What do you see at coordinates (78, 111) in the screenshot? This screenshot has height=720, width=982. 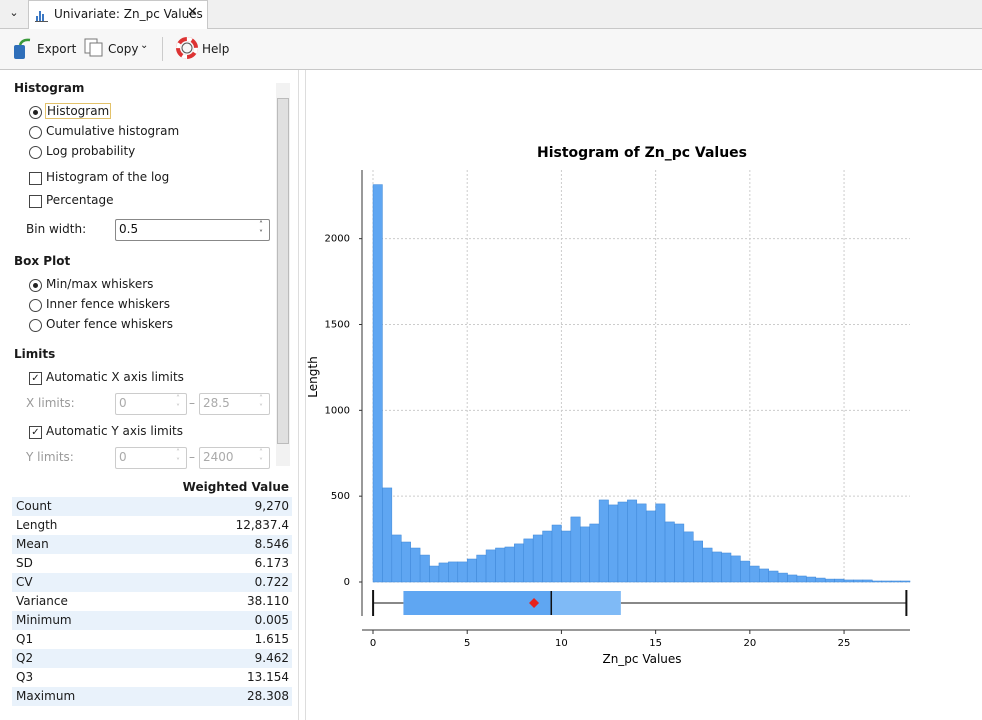 I see `radio-label: Histogram` at bounding box center [78, 111].